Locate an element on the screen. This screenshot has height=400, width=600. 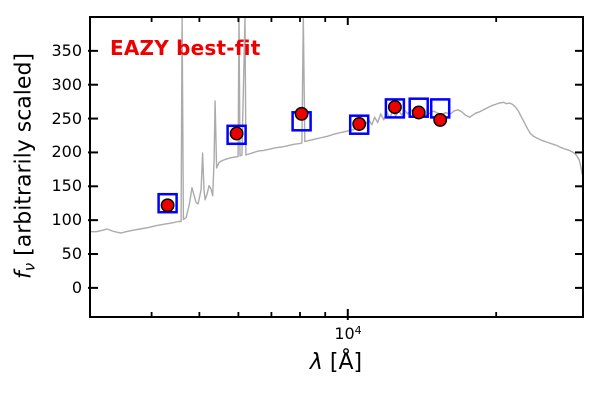
y-axis-label-symbol: f is located at coordinates (24, 275).